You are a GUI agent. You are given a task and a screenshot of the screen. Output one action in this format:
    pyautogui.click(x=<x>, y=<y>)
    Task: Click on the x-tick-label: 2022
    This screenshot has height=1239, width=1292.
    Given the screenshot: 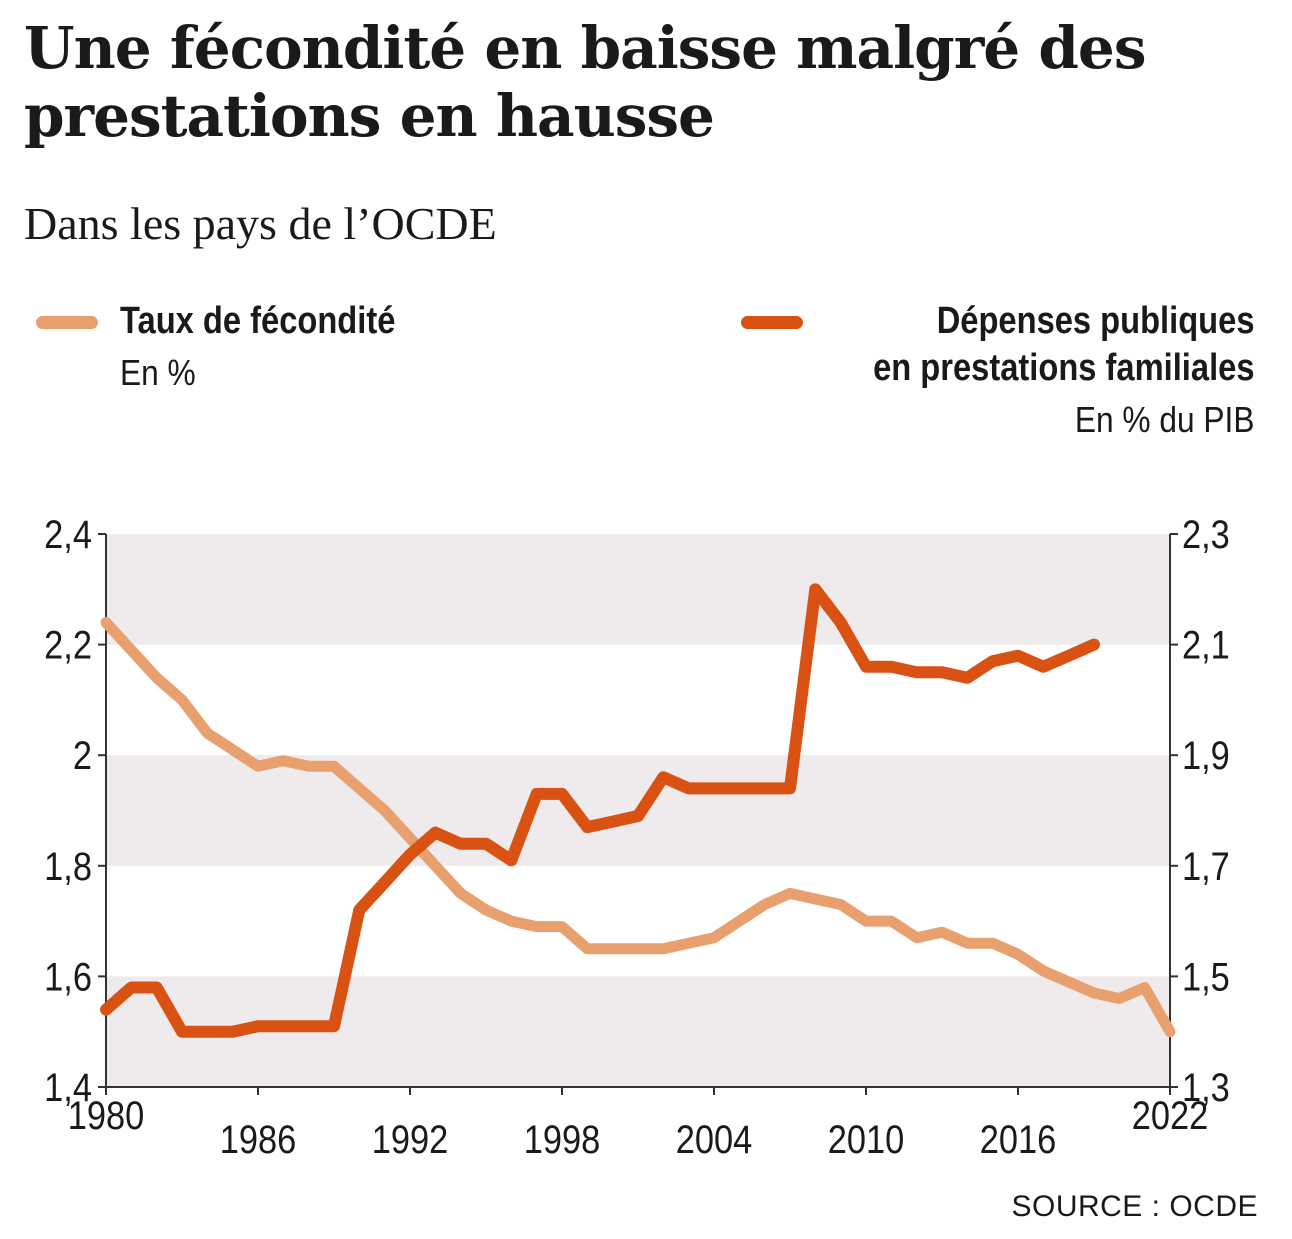 What is the action you would take?
    pyautogui.click(x=1170, y=1115)
    